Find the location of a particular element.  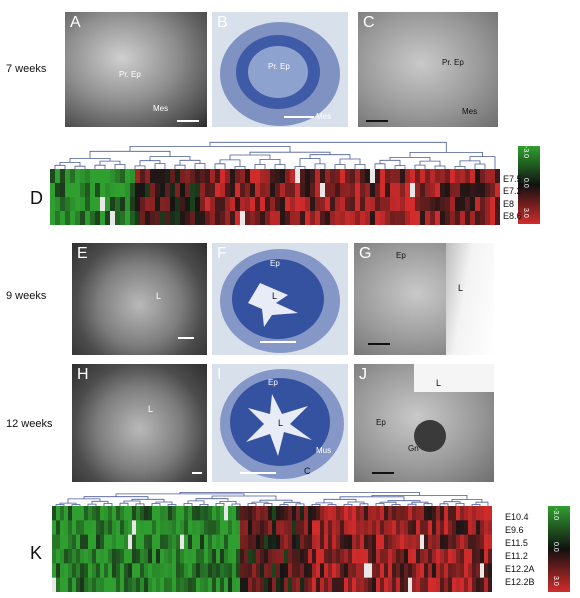

heatmap-k-sample-6: E12.2B is located at coordinates (520, 582).